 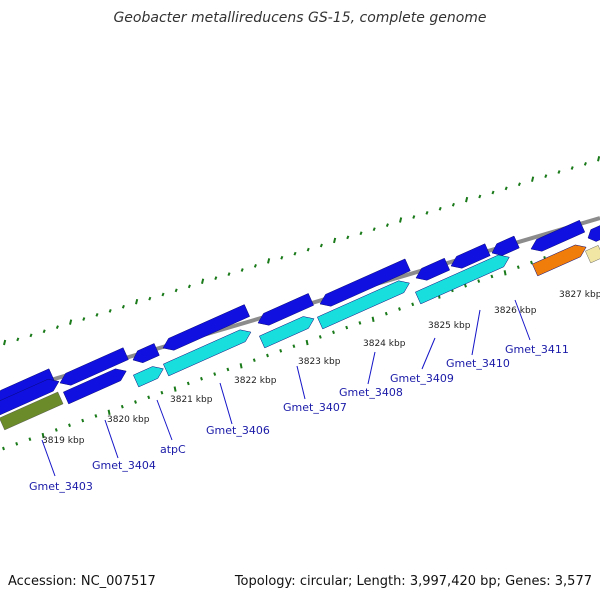 I want to click on gene-label: Gmet_3404, so click(x=124, y=465).